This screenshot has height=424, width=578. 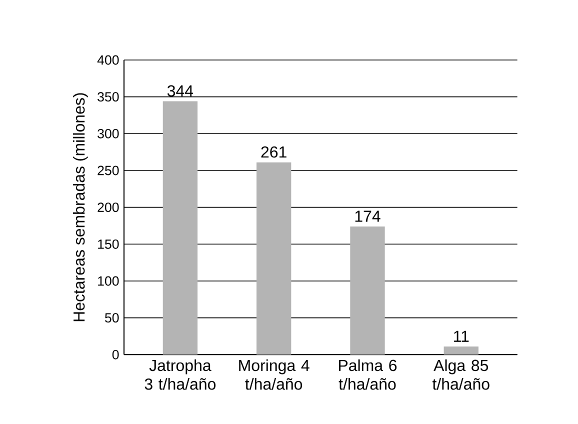 What do you see at coordinates (115, 355) in the screenshot?
I see `y-tick-label: 0` at bounding box center [115, 355].